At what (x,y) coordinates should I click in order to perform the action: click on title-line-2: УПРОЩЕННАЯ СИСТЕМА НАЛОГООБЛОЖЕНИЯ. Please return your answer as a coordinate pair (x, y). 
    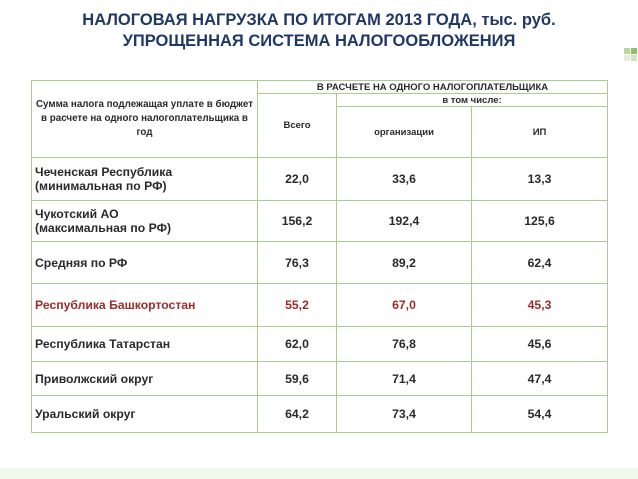
    Looking at the image, I should click on (319, 41).